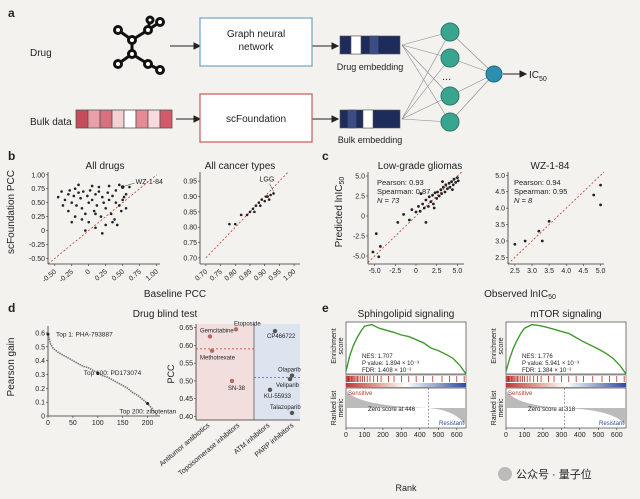  What do you see at coordinates (334, 345) in the screenshot?
I see `enrichment-ylabel-1: Enrichment` at bounding box center [334, 345].